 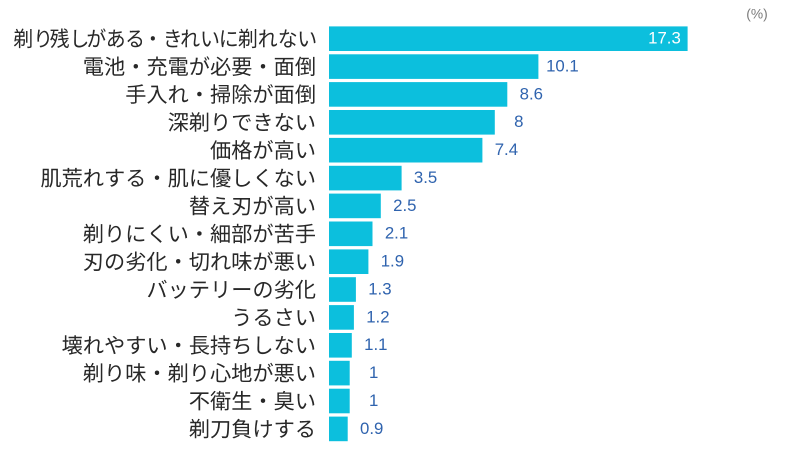 What do you see at coordinates (371, 428) in the screenshot?
I see `svg-text: 0.9` at bounding box center [371, 428].